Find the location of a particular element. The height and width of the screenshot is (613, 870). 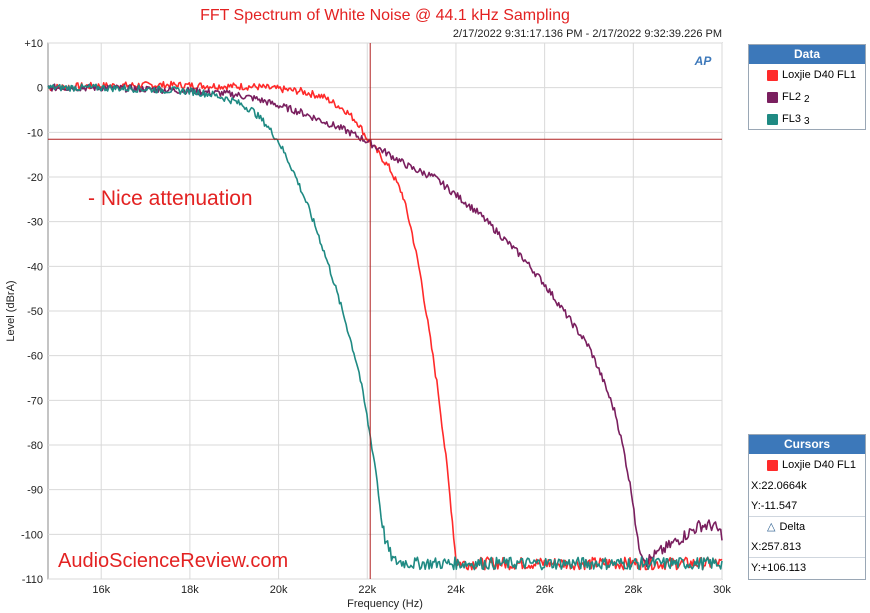

y-tick-label: -40 is located at coordinates (35, 267).